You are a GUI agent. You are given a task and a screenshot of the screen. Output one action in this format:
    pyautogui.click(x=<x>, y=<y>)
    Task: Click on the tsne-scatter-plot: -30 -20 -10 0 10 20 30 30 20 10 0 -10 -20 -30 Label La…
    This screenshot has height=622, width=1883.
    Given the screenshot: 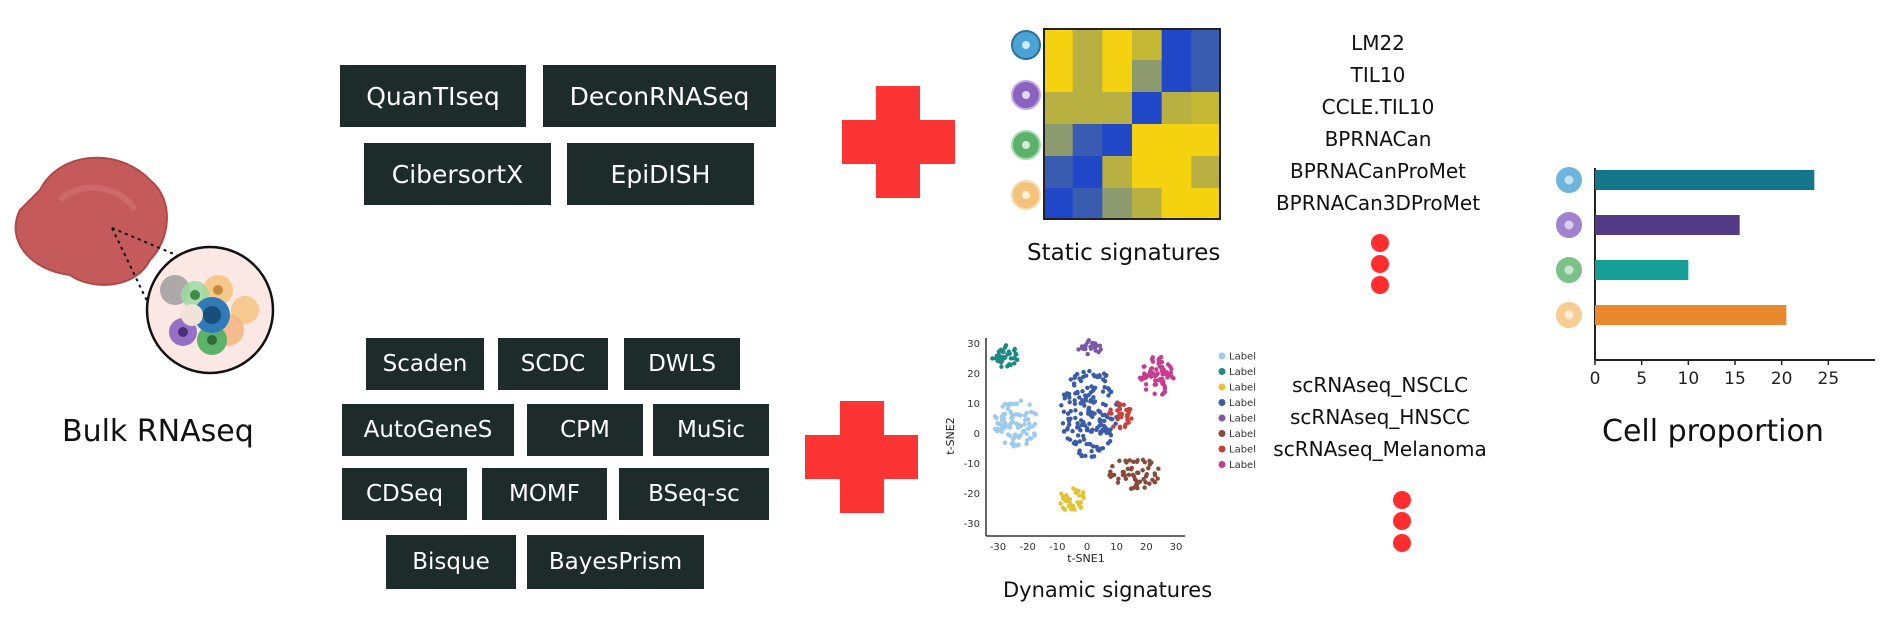 What is the action you would take?
    pyautogui.click(x=1100, y=451)
    